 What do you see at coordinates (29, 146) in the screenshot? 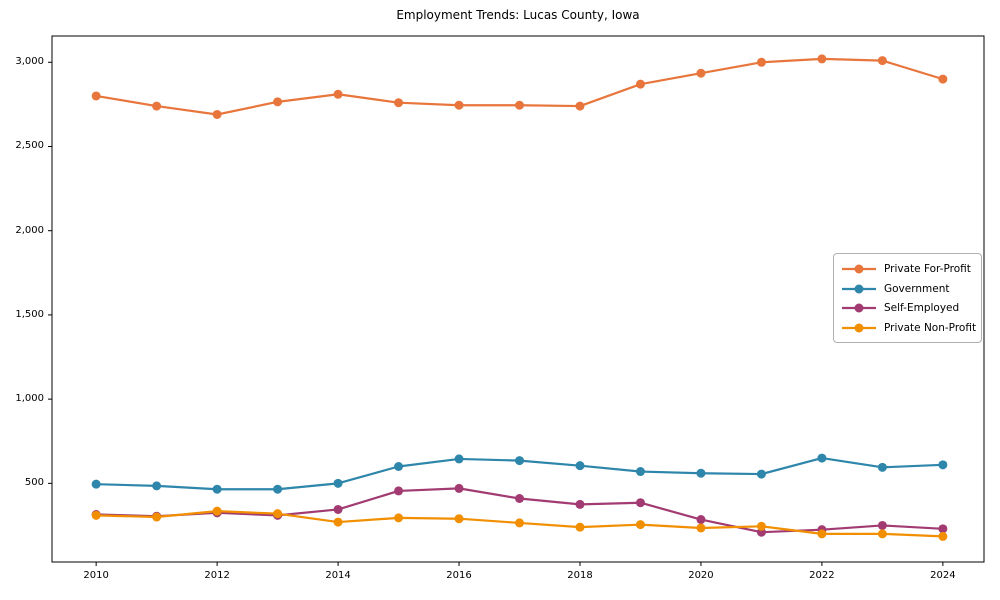
I see `y-tick-label: 2,500` at bounding box center [29, 146].